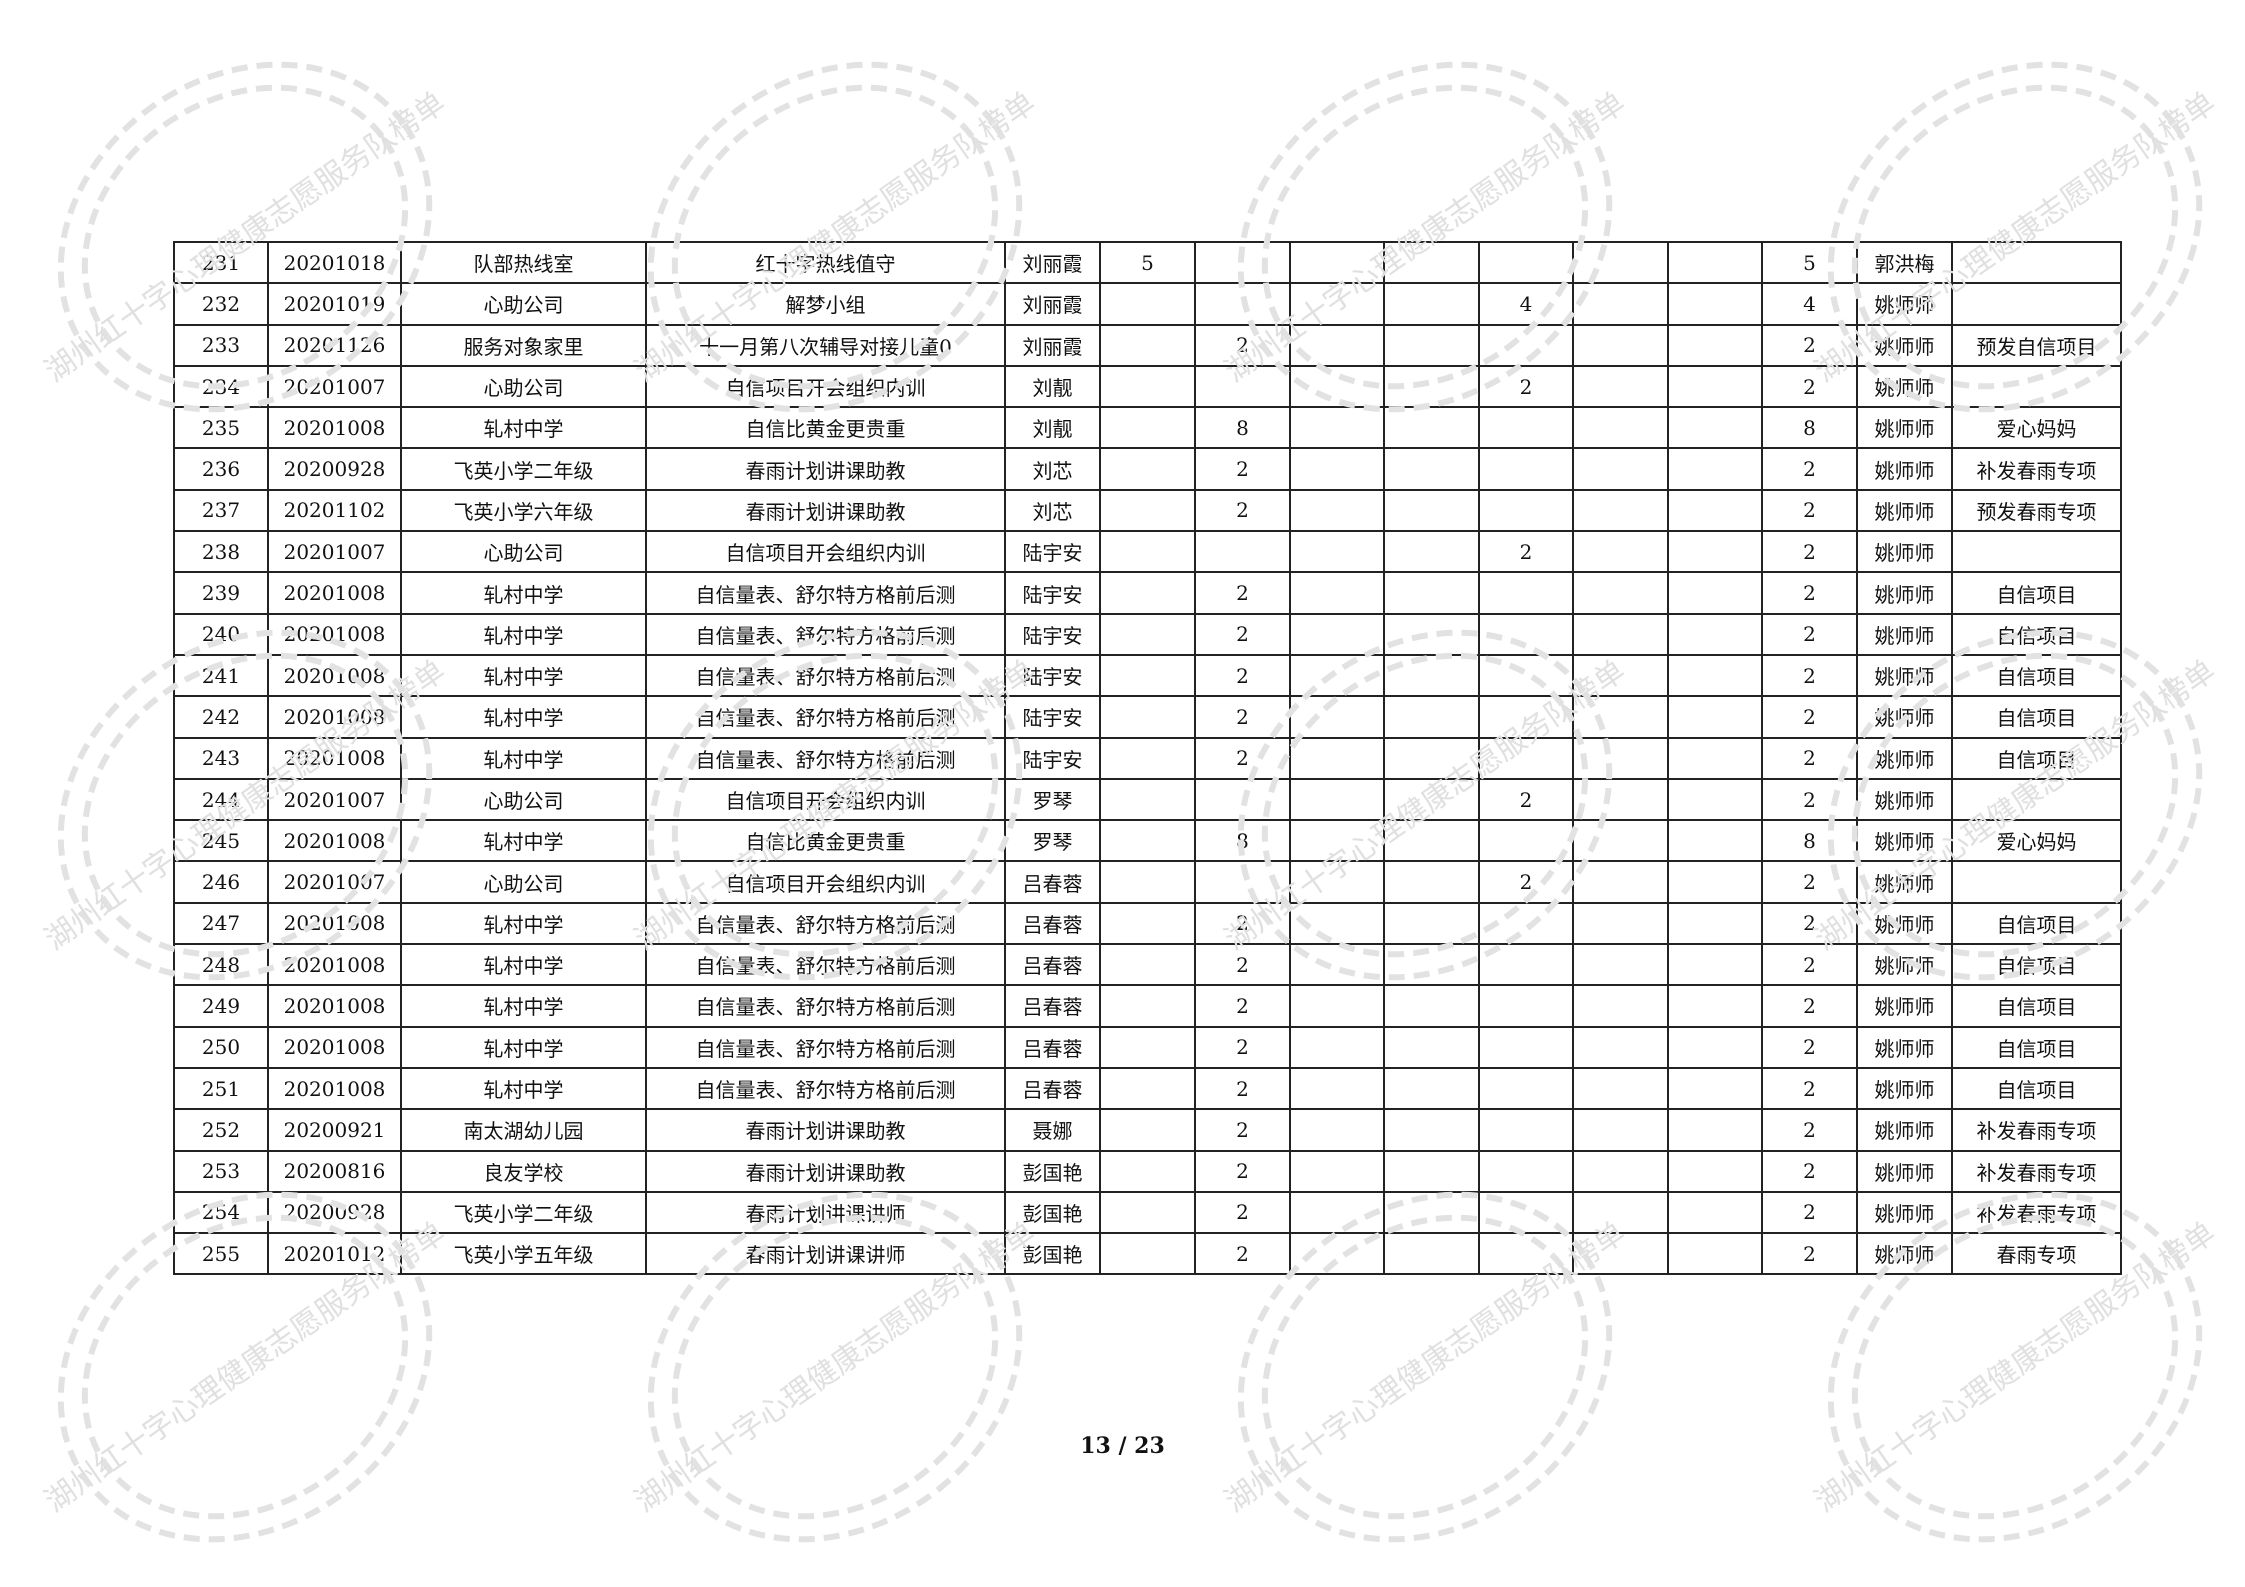  What do you see at coordinates (2036, 1254) in the screenshot?
I see `cell-note: 春雨专项` at bounding box center [2036, 1254].